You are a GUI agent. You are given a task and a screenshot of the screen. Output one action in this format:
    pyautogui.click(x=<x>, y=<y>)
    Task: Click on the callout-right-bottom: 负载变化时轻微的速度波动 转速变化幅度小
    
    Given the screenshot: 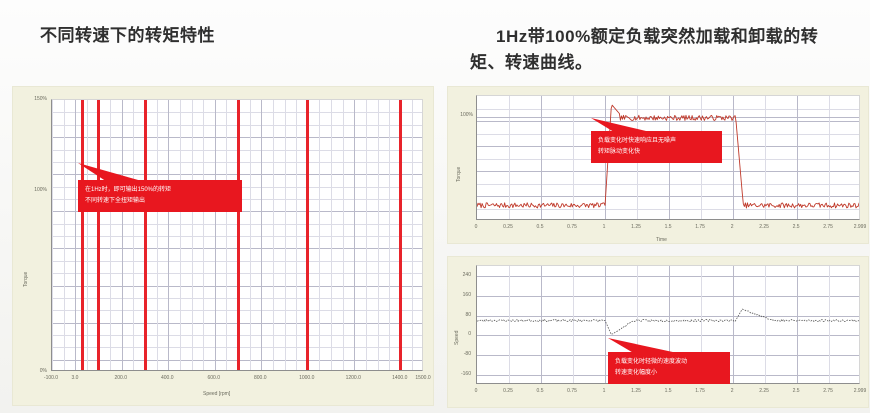 What is the action you would take?
    pyautogui.click(x=669, y=368)
    